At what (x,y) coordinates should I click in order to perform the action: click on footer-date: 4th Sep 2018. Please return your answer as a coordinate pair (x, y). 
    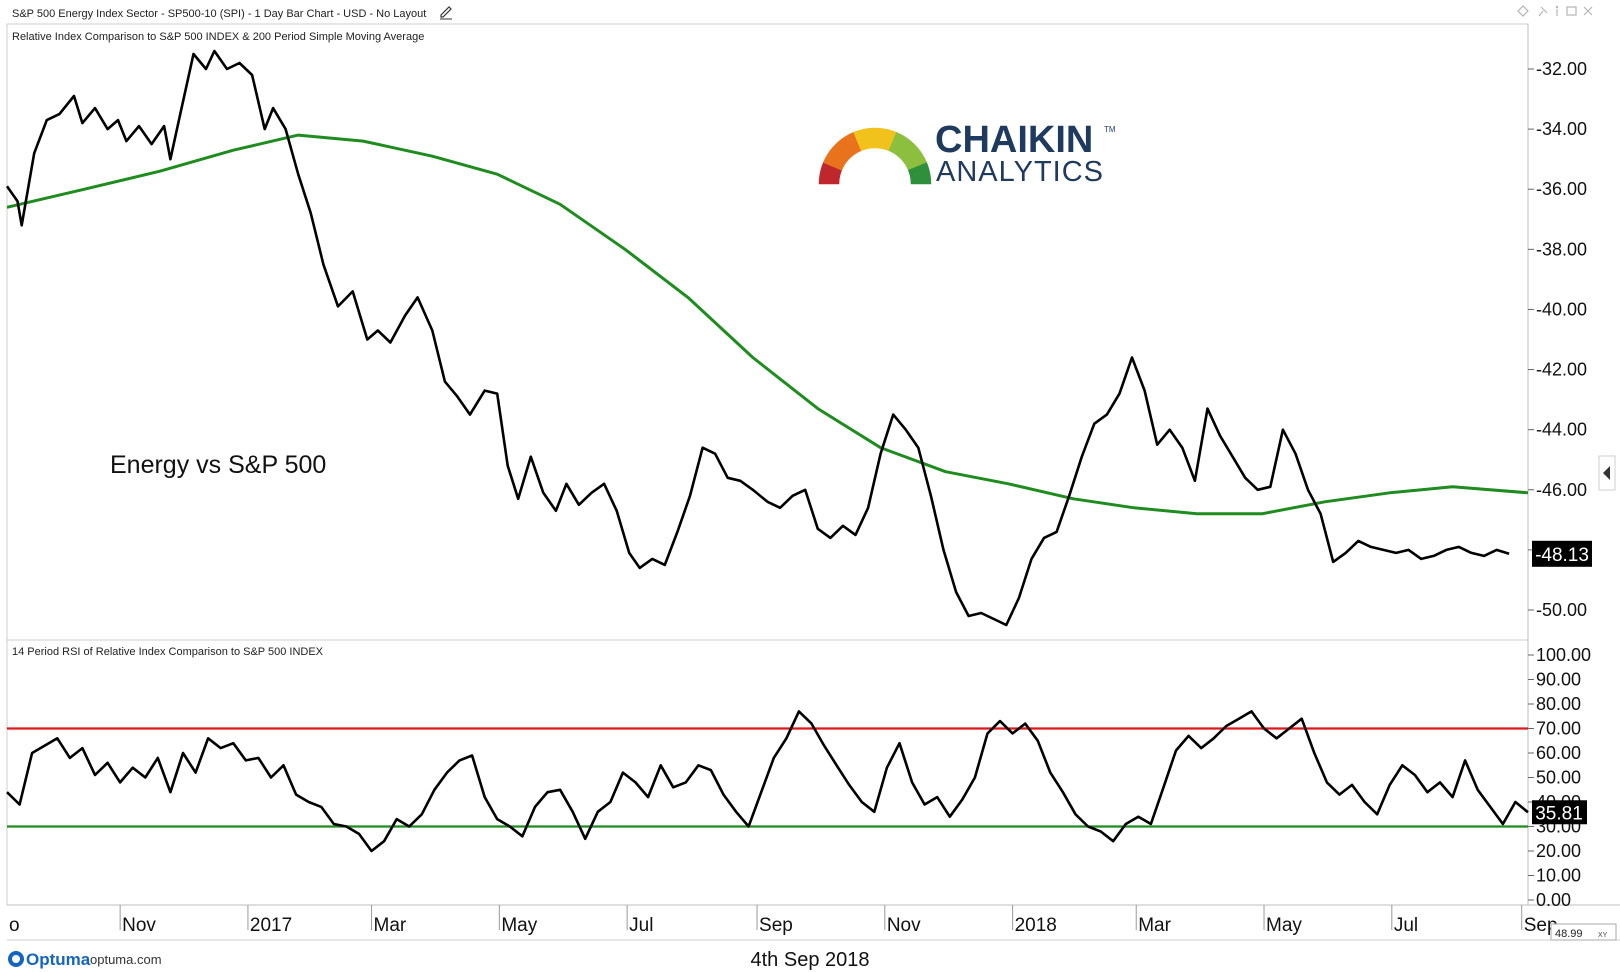
    Looking at the image, I should click on (810, 960).